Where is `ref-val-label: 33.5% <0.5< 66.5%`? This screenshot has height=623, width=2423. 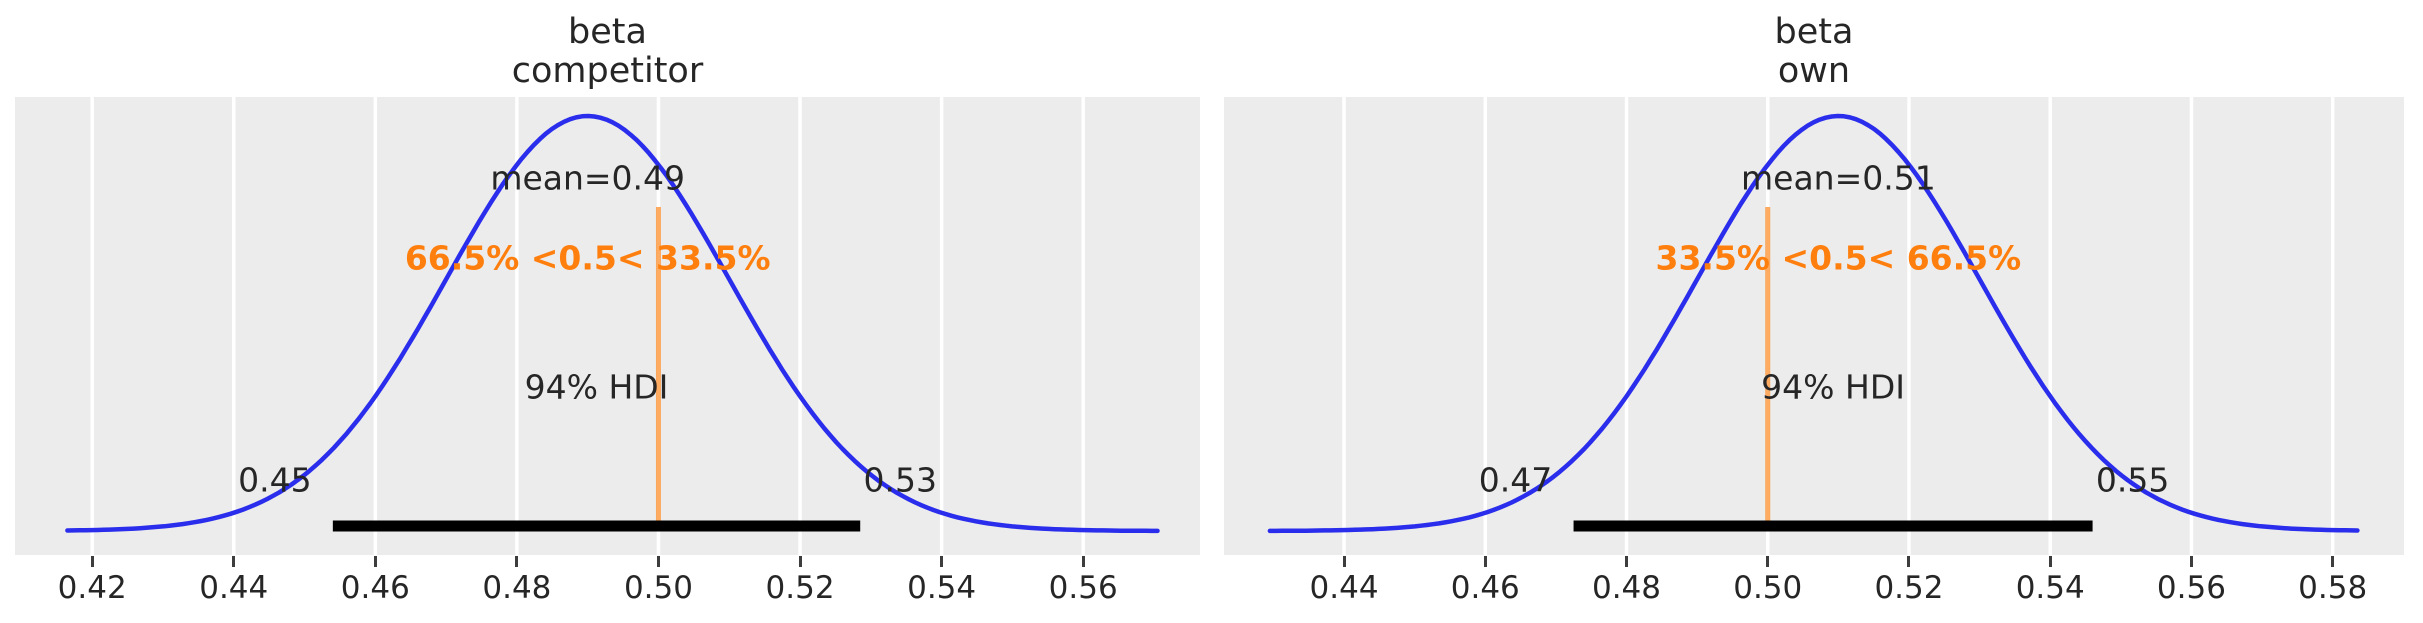
ref-val-label: 33.5% <0.5< 66.5% is located at coordinates (1838, 258).